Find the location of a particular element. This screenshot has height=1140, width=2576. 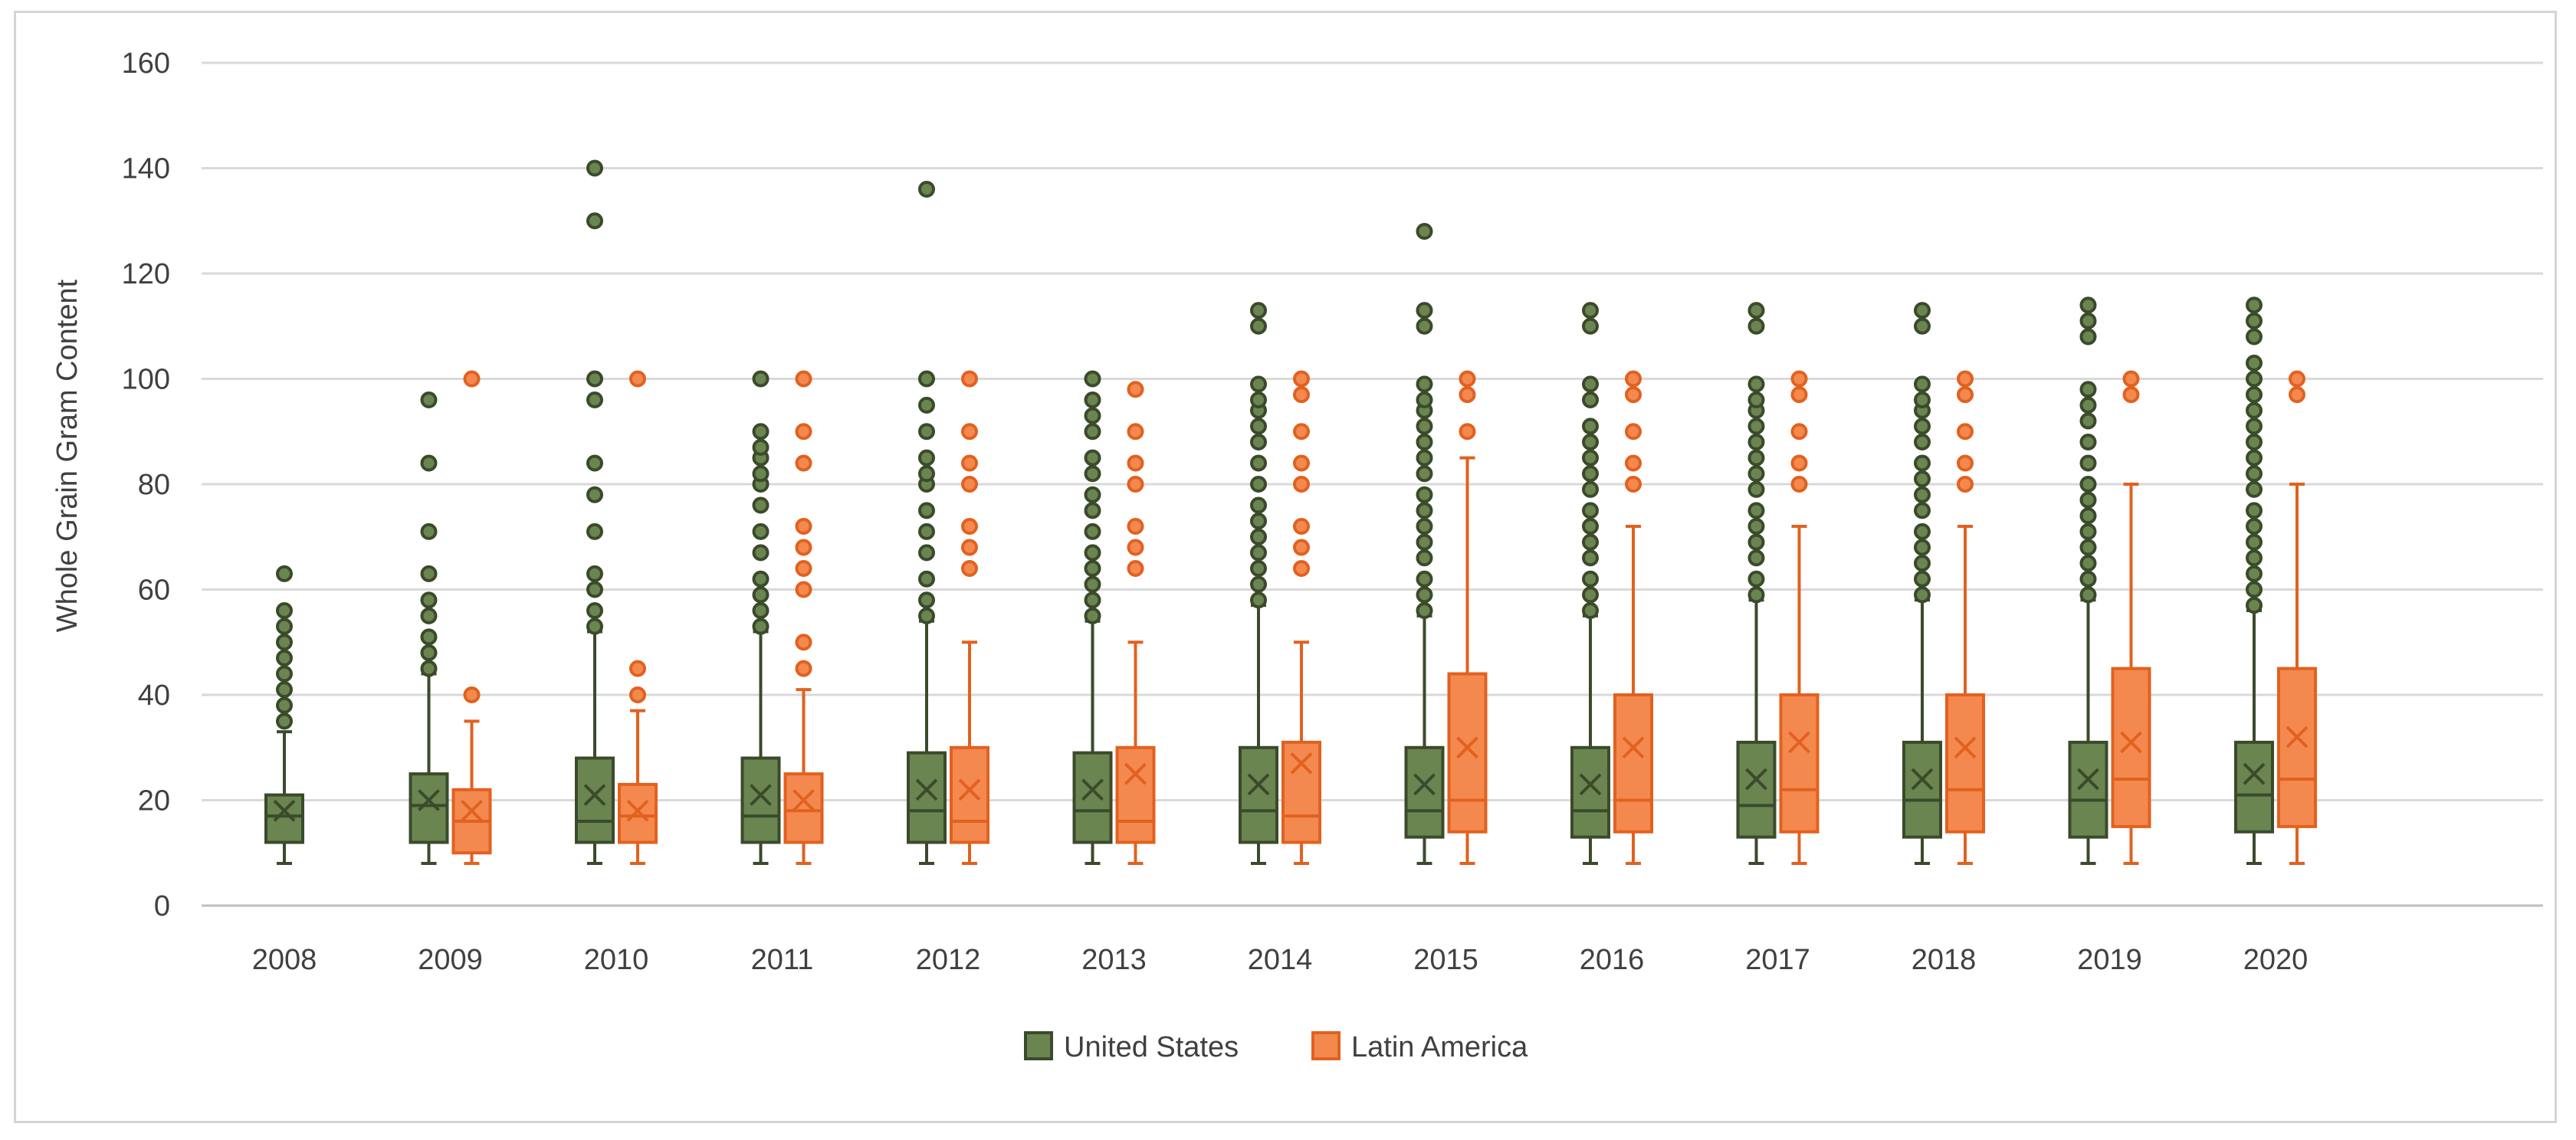

box-latam-2014 is located at coordinates (1301, 617).